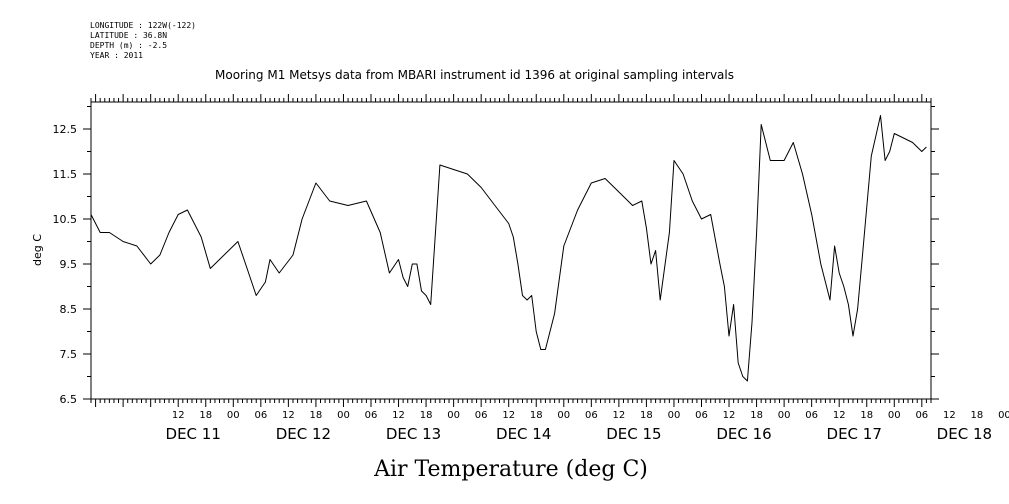  What do you see at coordinates (69, 309) in the screenshot?
I see `y-tick-label: 8.5` at bounding box center [69, 309].